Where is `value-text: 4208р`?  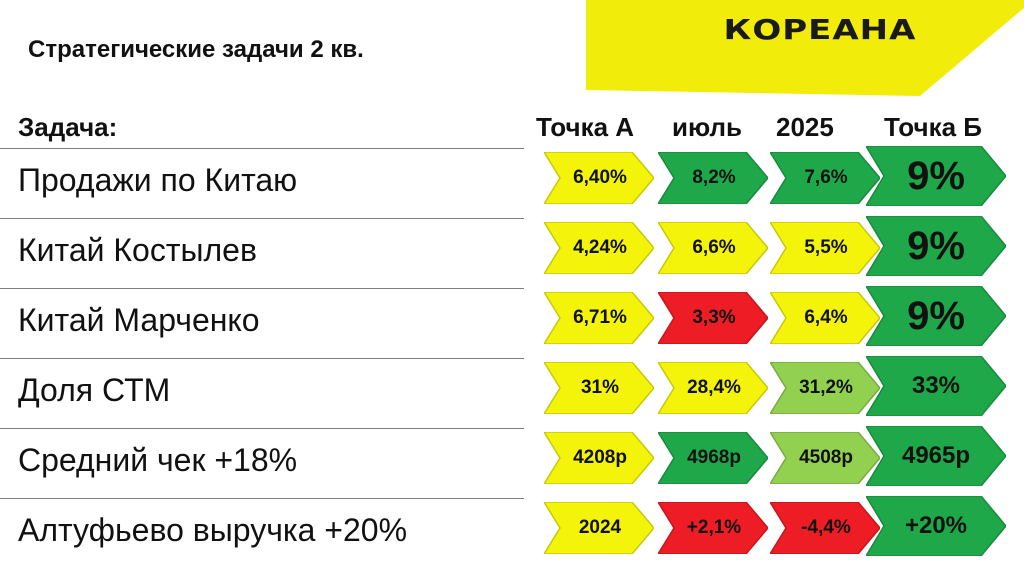 value-text: 4208р is located at coordinates (600, 457).